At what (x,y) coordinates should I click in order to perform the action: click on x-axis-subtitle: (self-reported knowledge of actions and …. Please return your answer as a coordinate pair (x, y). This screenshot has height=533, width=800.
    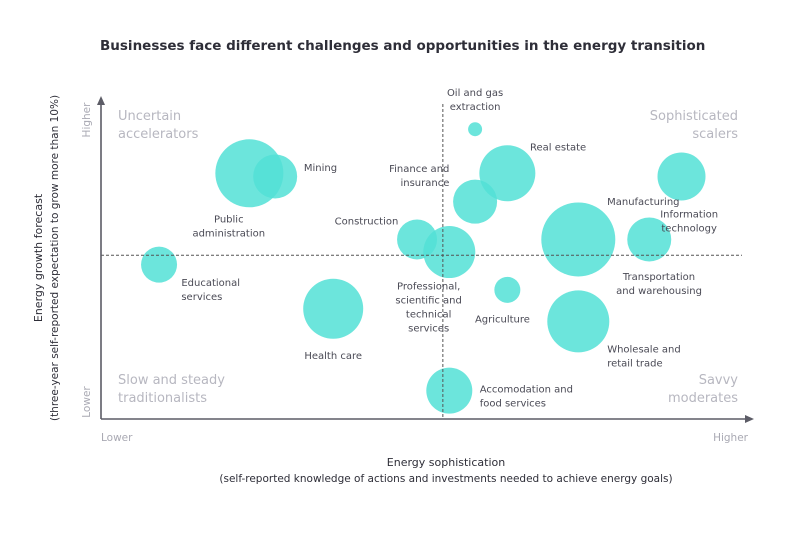
    Looking at the image, I should click on (445, 479).